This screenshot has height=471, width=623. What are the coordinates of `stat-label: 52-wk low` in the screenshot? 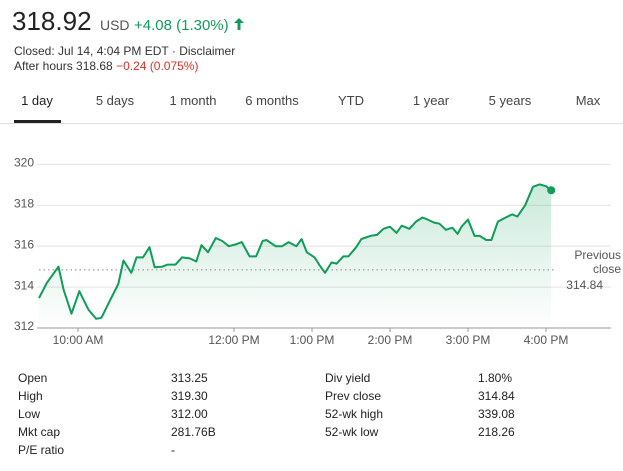 It's located at (352, 432).